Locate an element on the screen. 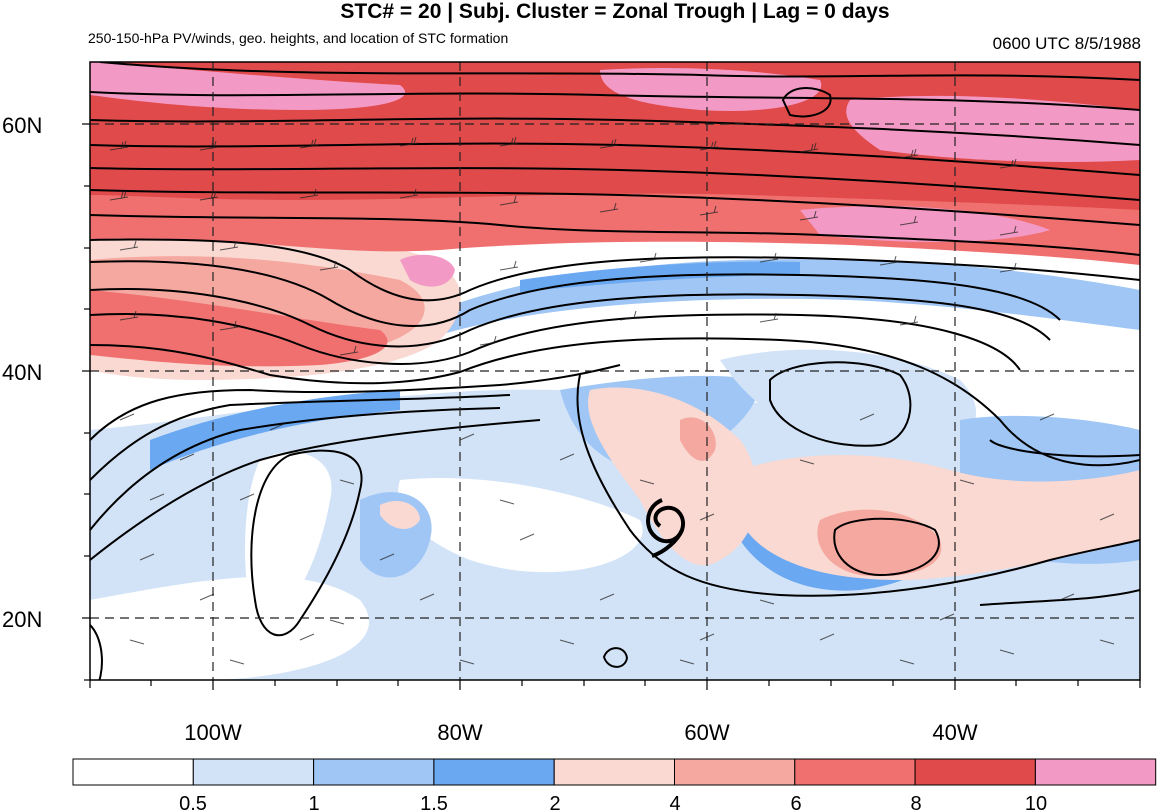 This screenshot has width=1157, height=812. colorbar-tick-label: 1 is located at coordinates (313, 802).